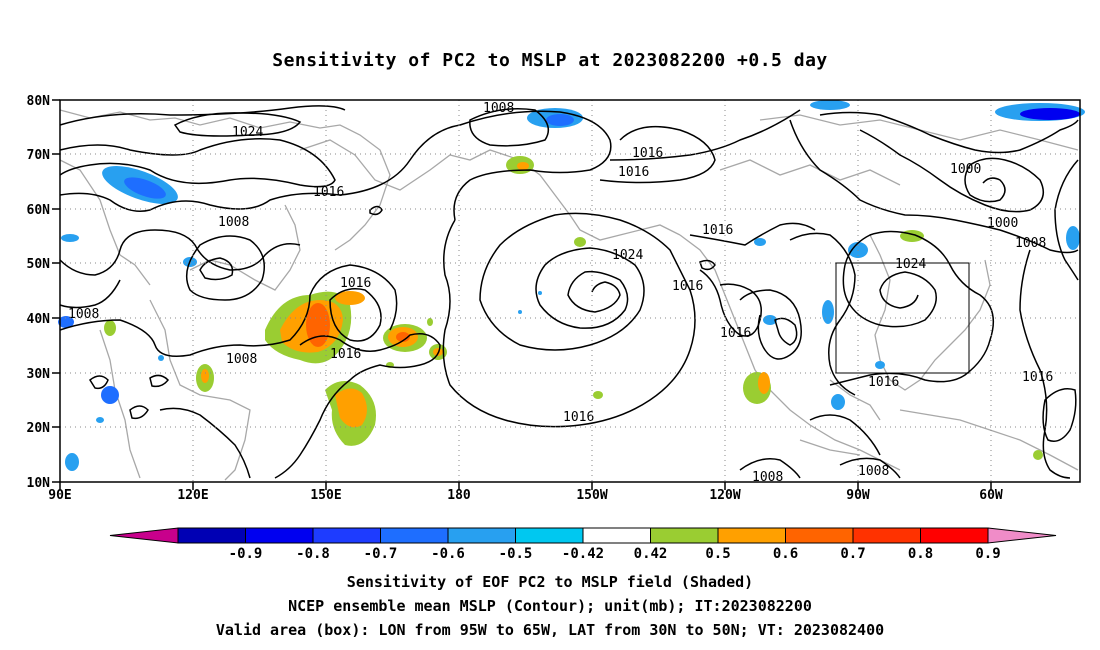 This screenshot has width=1100, height=650. I want to click on lon-tick-label: 150E, so click(325, 495).